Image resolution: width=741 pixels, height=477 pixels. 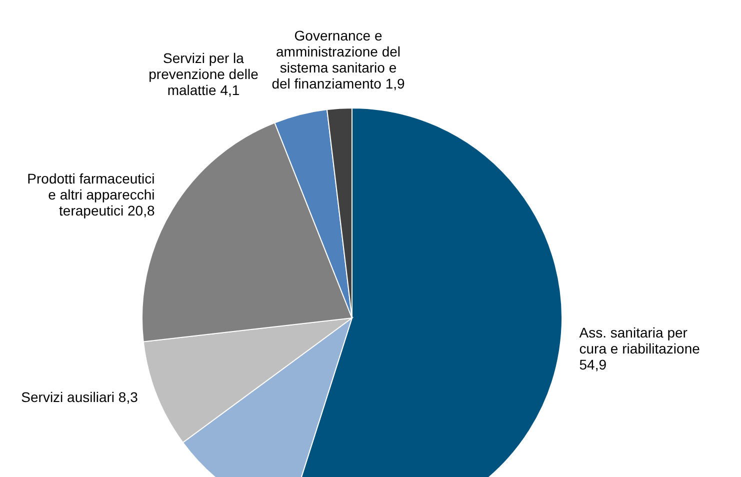 What do you see at coordinates (639, 340) in the screenshot?
I see `slice-label: Ass. sanitaria per cura e riabilitazione` at bounding box center [639, 340].